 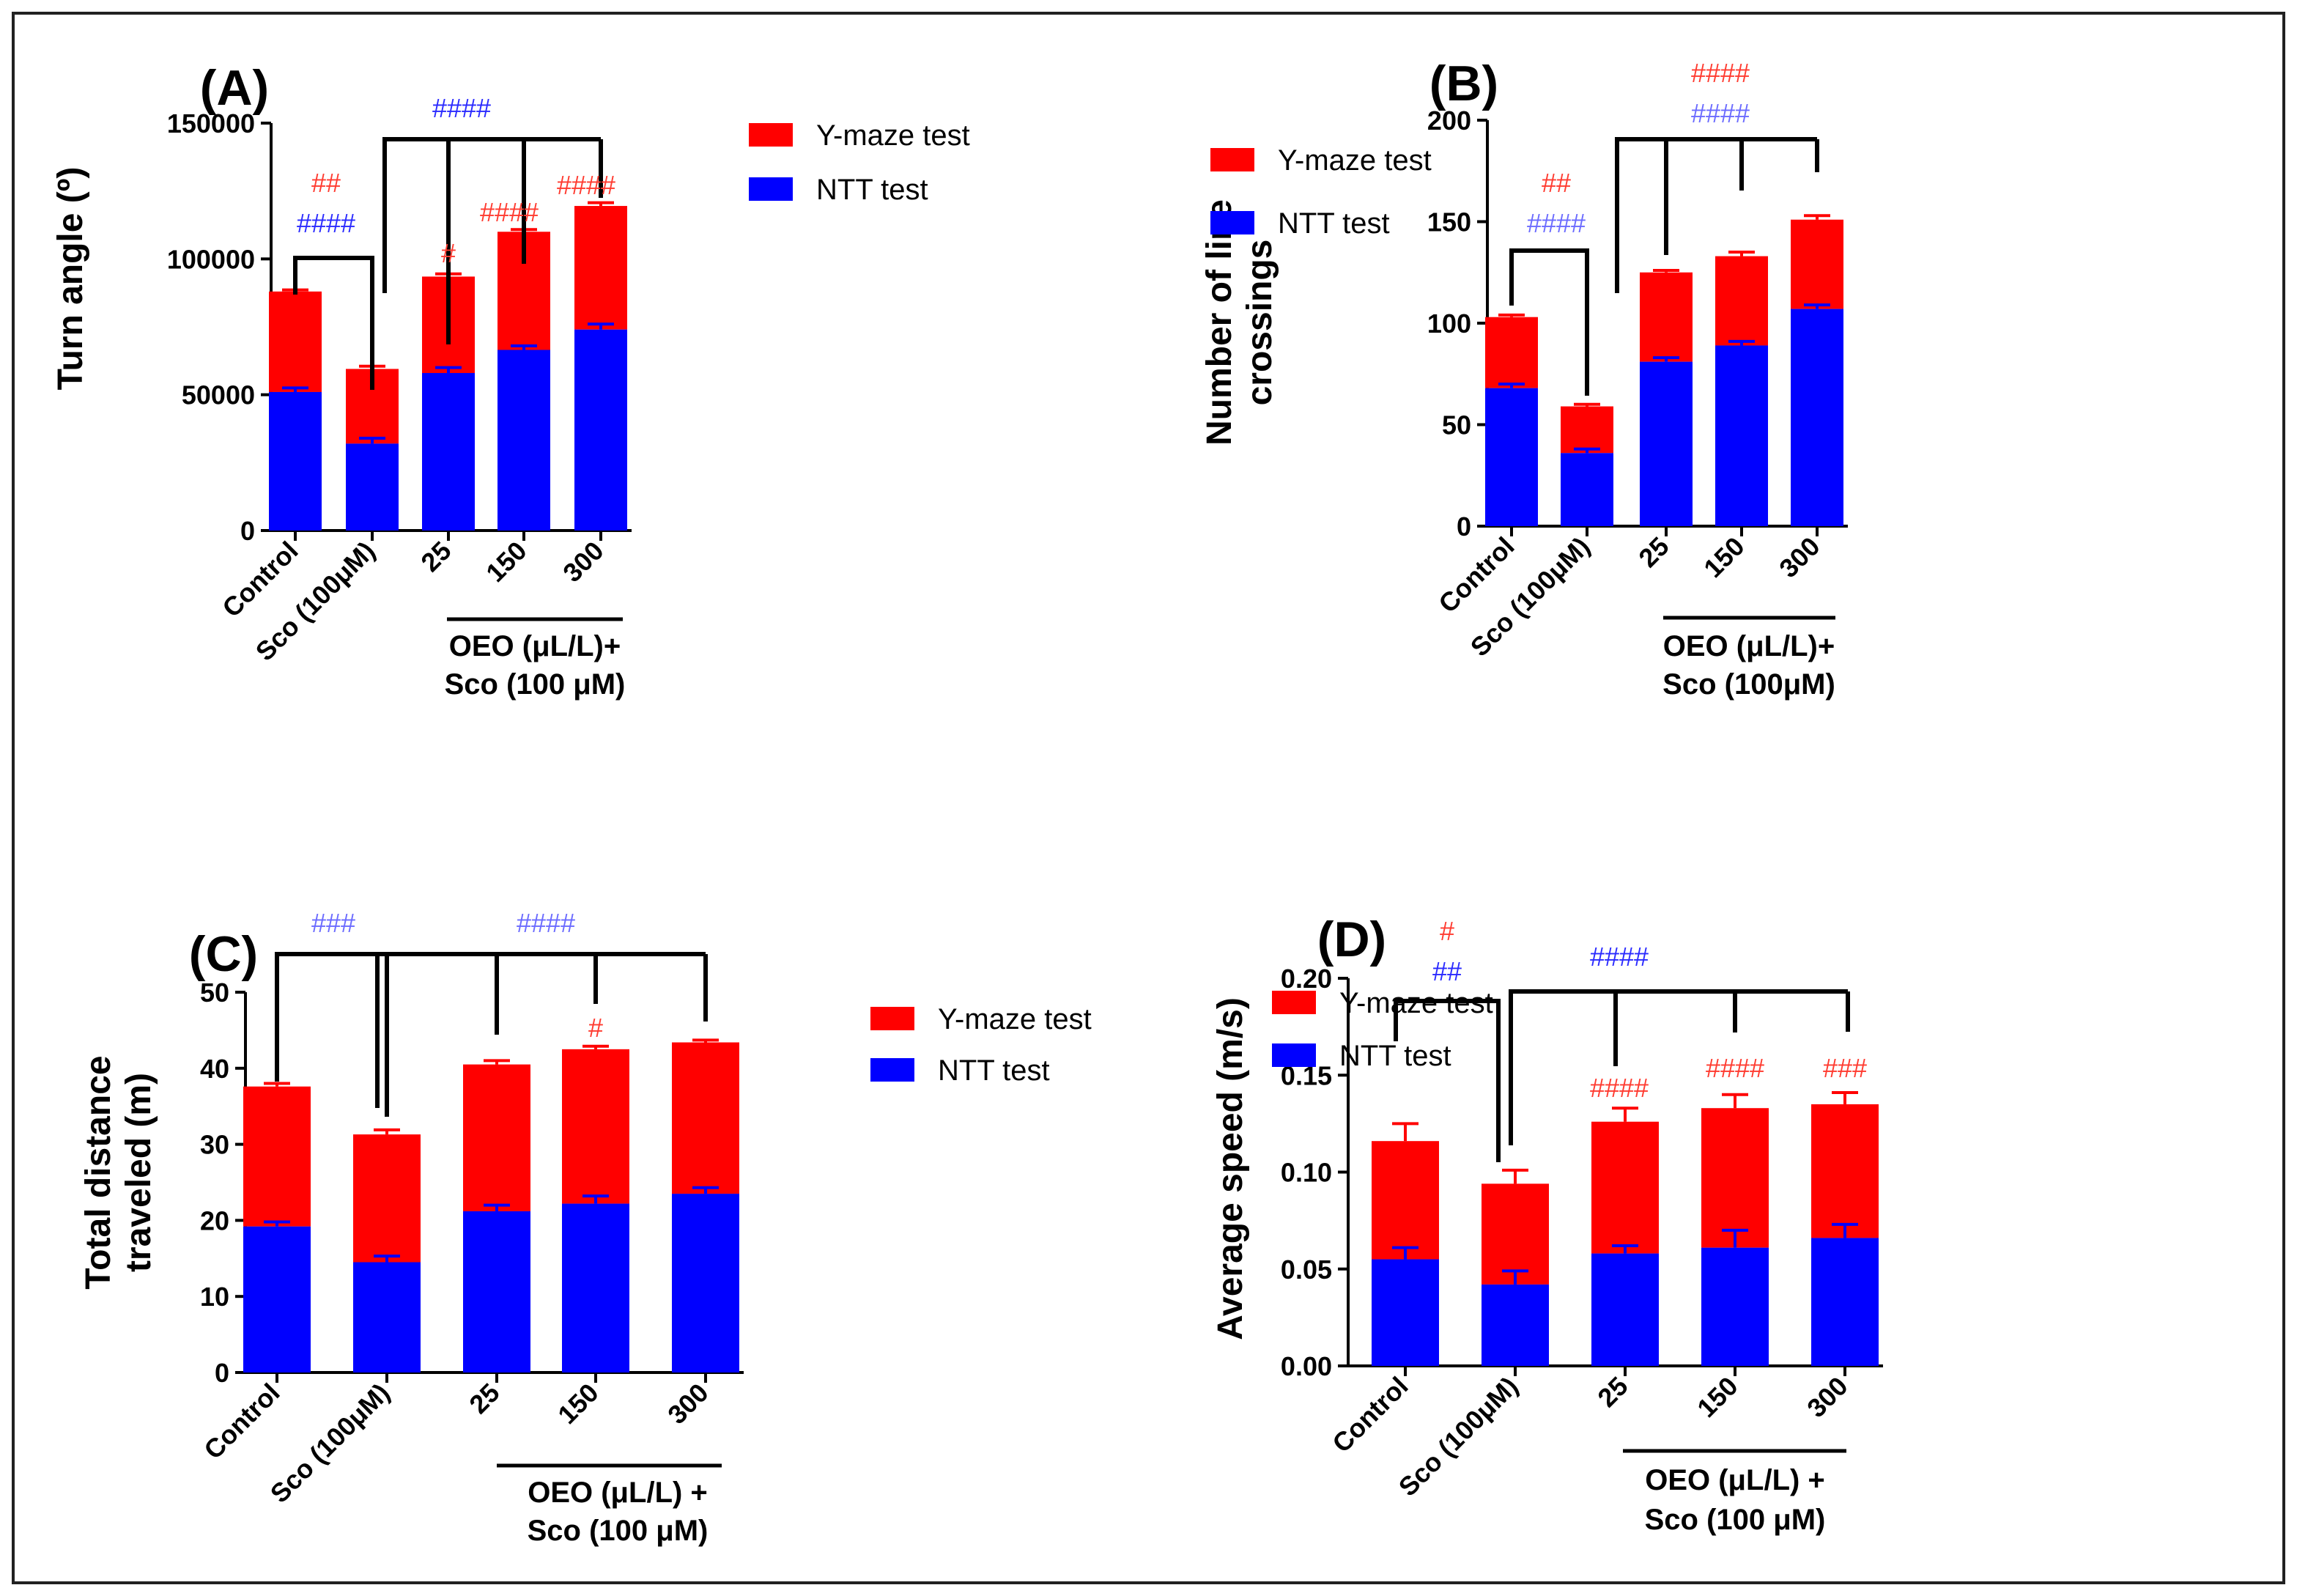 What do you see at coordinates (98, 1172) in the screenshot?
I see `y-axis-title-line1: Total distance` at bounding box center [98, 1172].